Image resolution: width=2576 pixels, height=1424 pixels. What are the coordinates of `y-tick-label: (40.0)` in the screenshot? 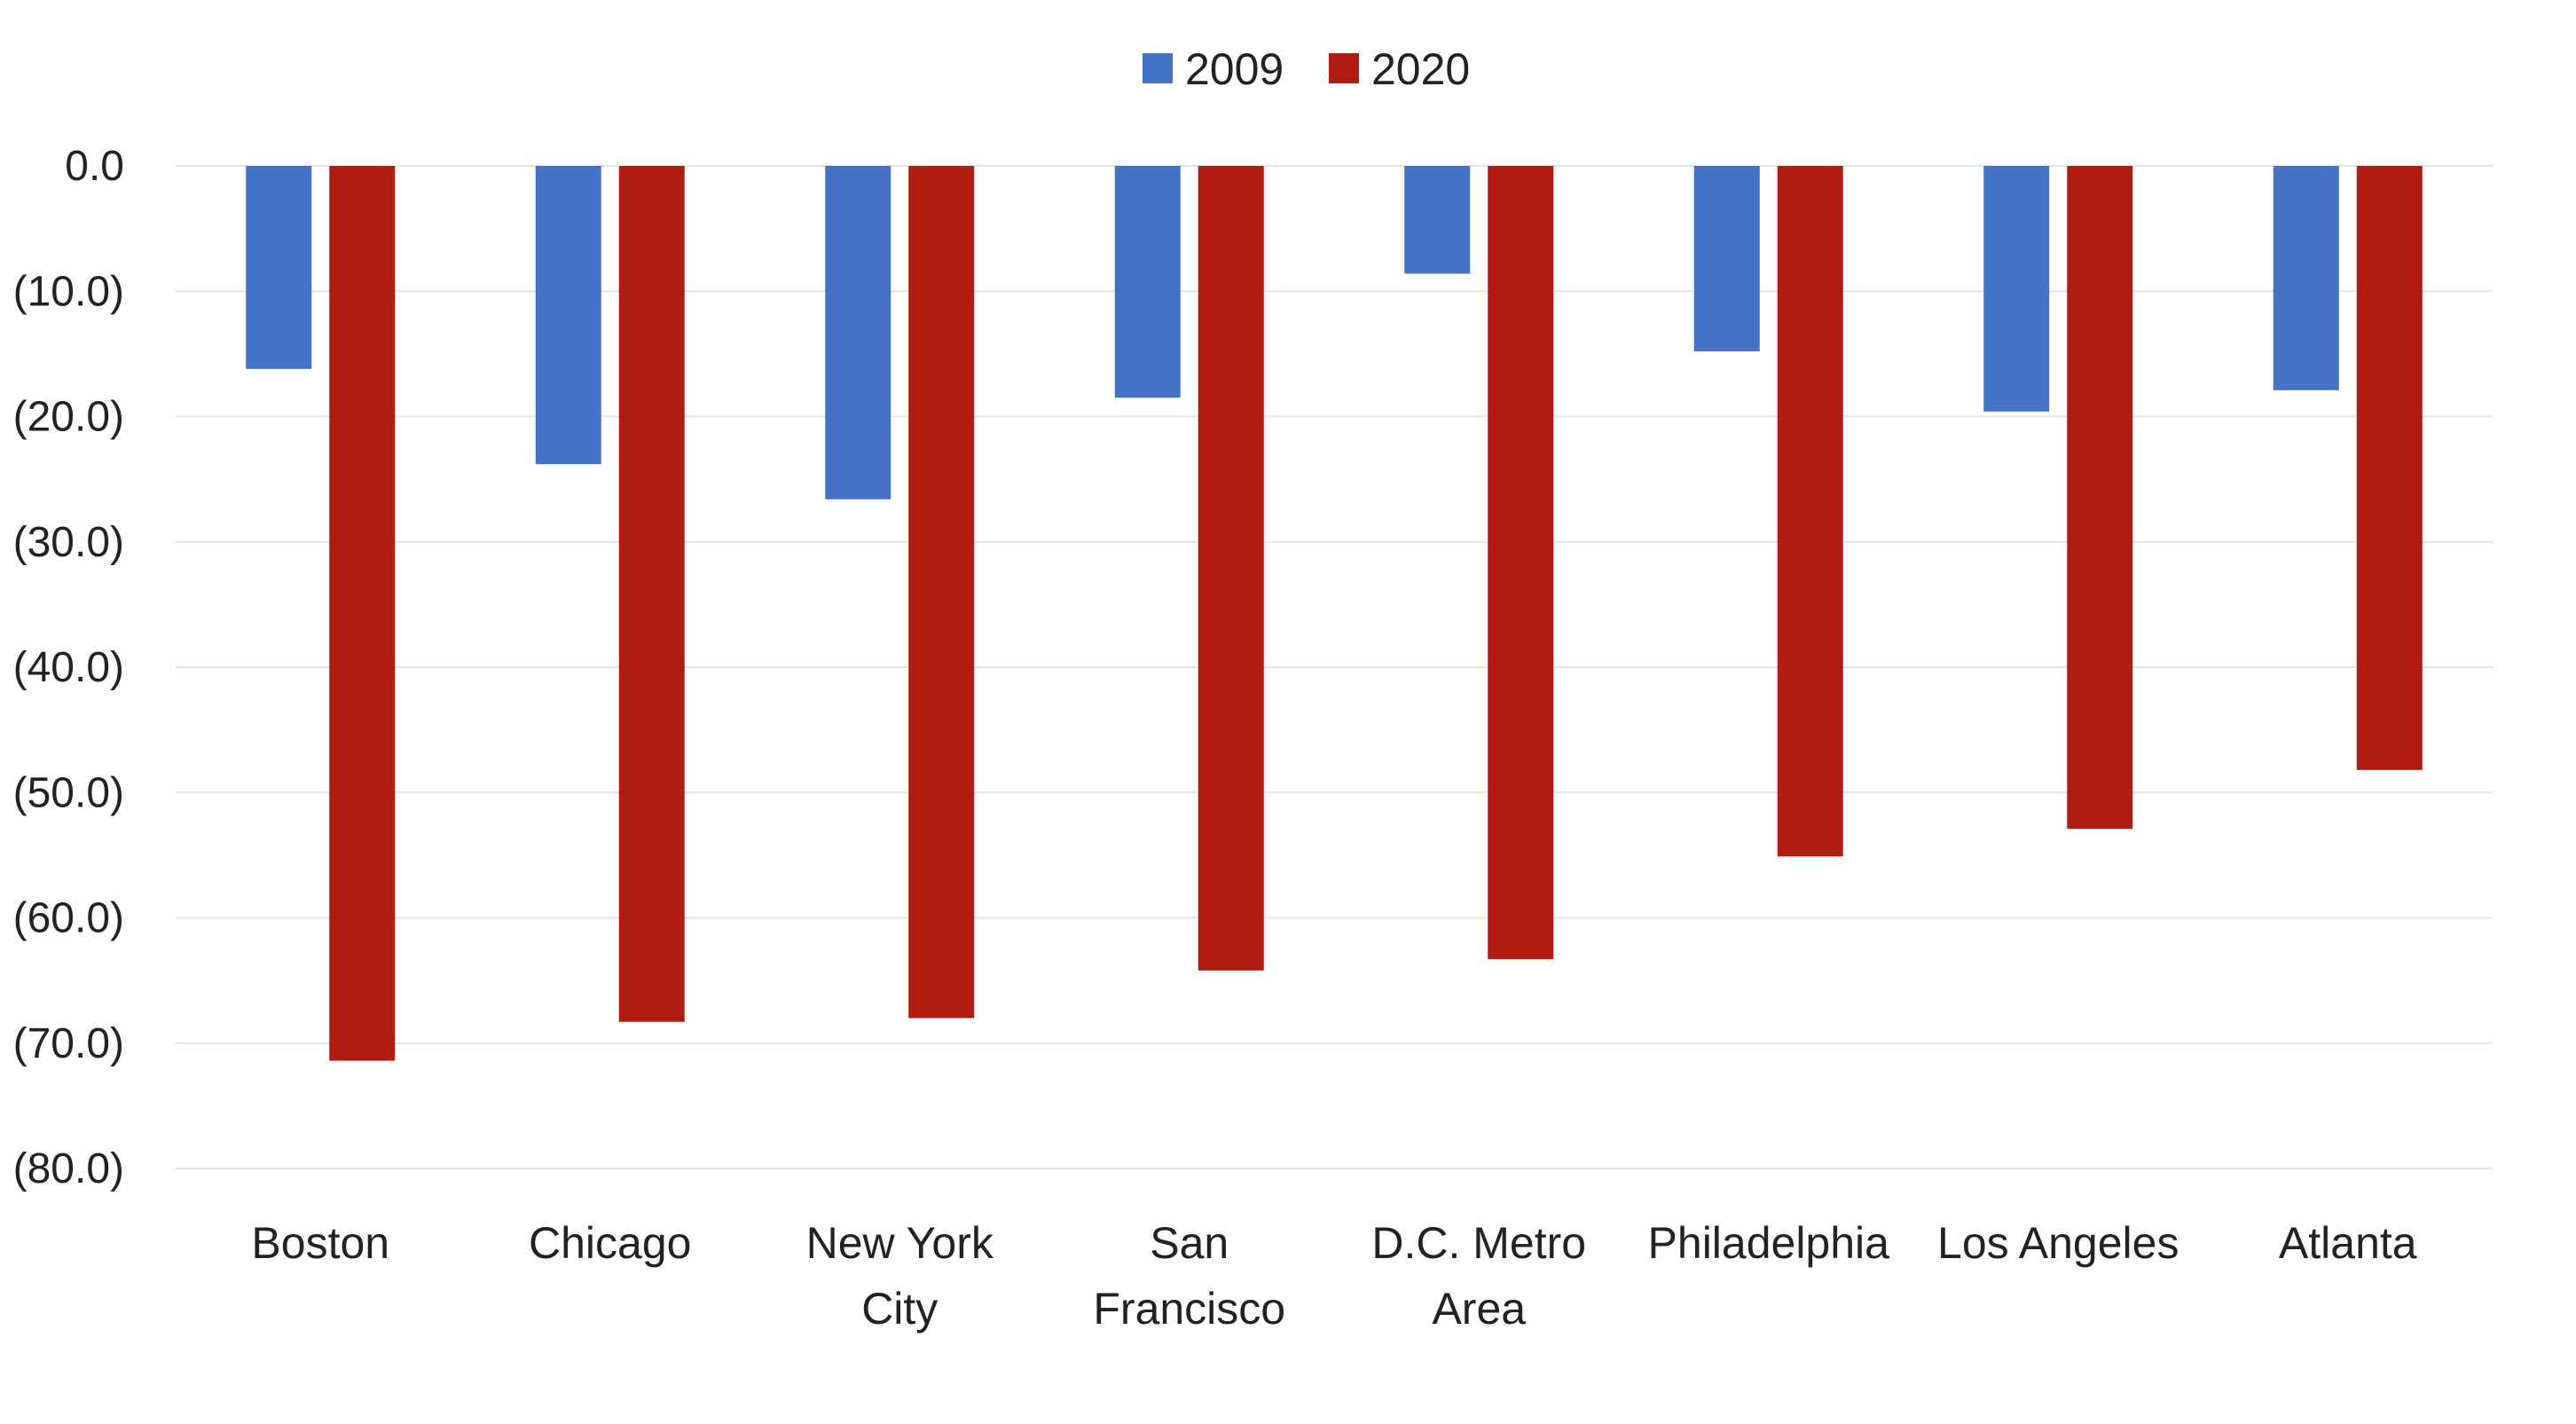 It's located at (68, 668).